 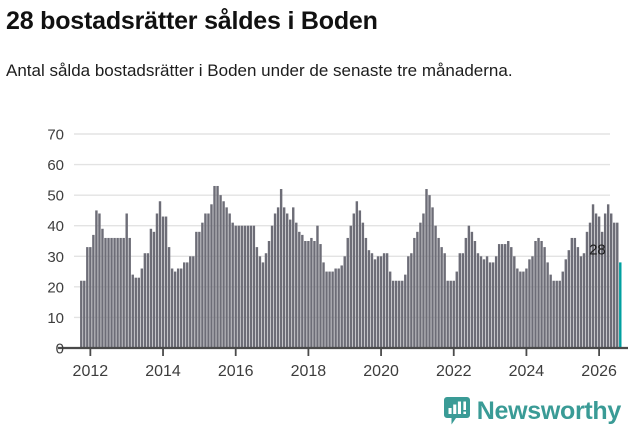 What do you see at coordinates (163, 371) in the screenshot?
I see `x-tick-label: 2014` at bounding box center [163, 371].